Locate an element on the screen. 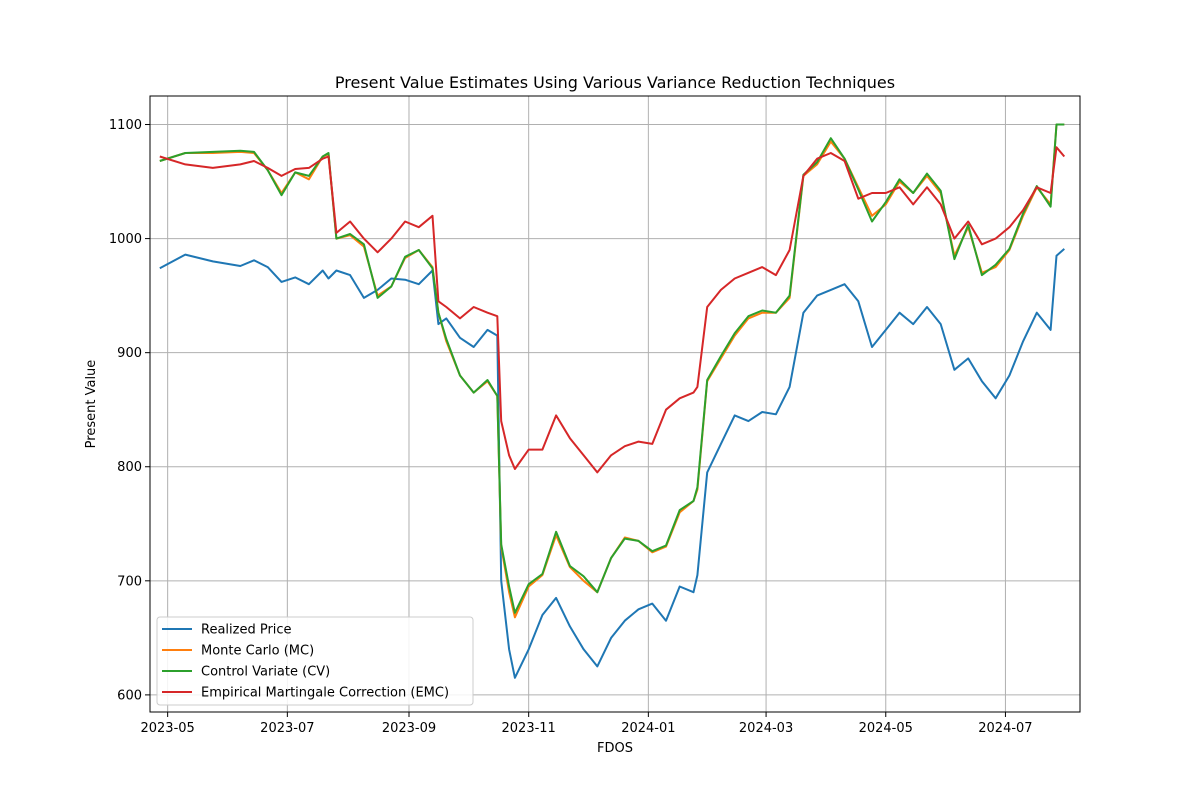 This screenshot has height=805, width=1200. x-tick-label: 2024-03 is located at coordinates (766, 728).